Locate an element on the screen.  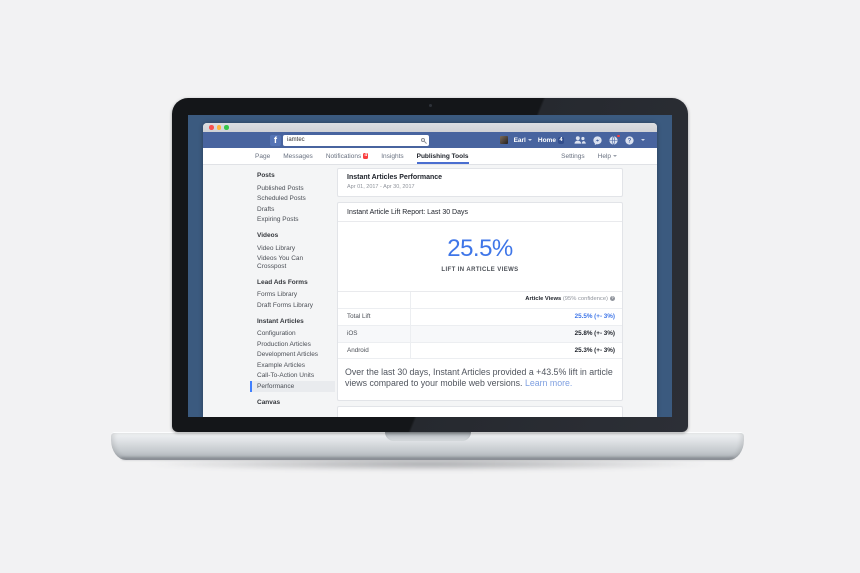
facebook-logo: f is located at coordinates (275, 140).